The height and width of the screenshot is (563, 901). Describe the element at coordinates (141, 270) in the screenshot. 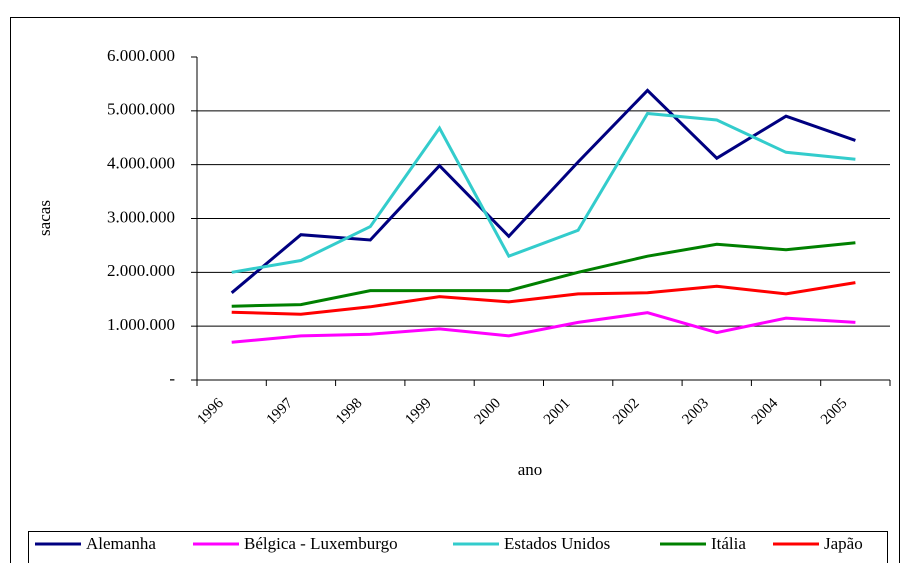

I see `y-tick-label: 2.000.000` at that location.